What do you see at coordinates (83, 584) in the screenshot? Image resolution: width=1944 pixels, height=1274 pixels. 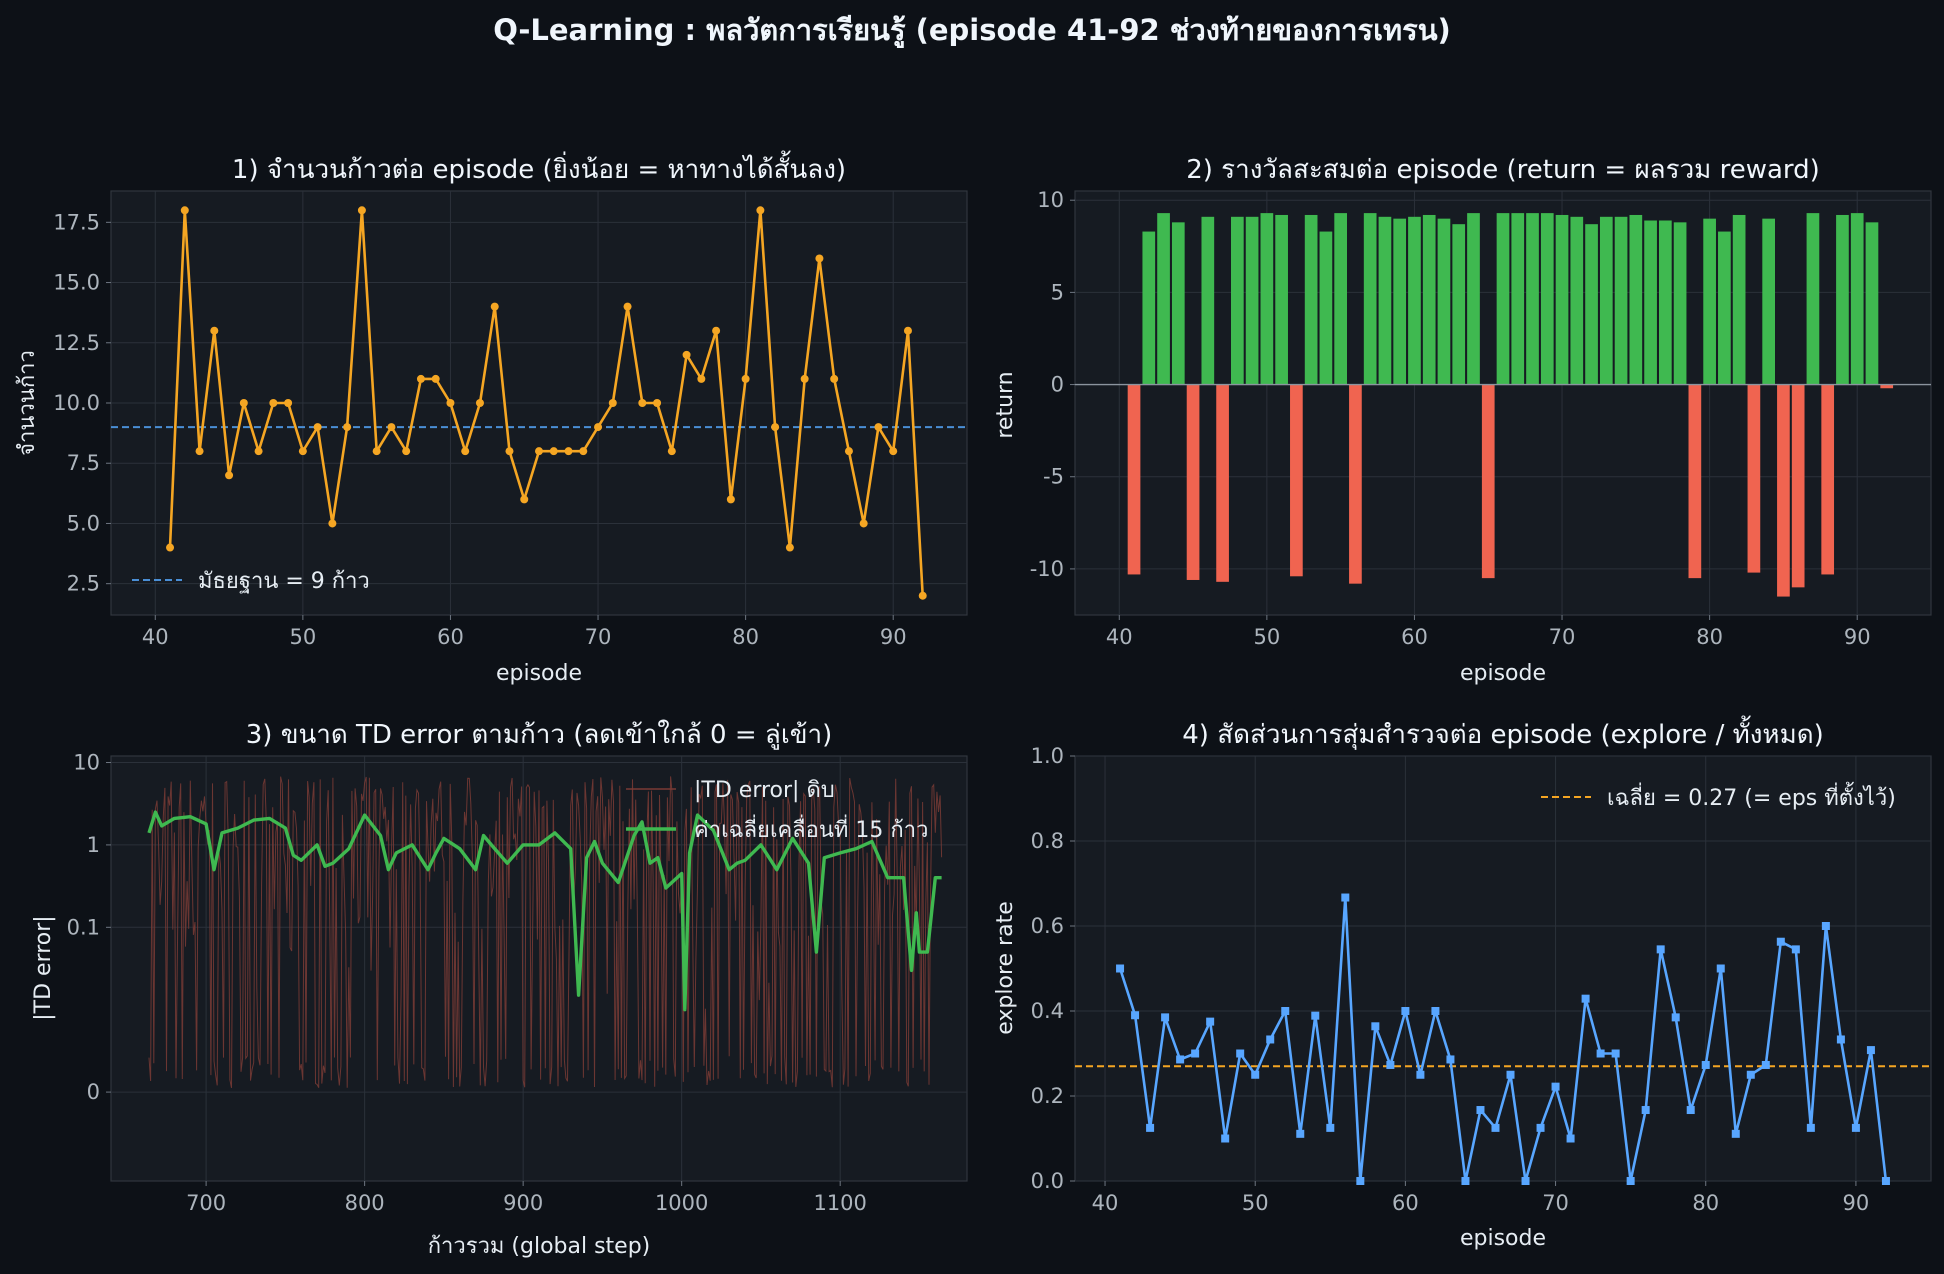 I see `steps-y-tick-label: 2.5` at bounding box center [83, 584].